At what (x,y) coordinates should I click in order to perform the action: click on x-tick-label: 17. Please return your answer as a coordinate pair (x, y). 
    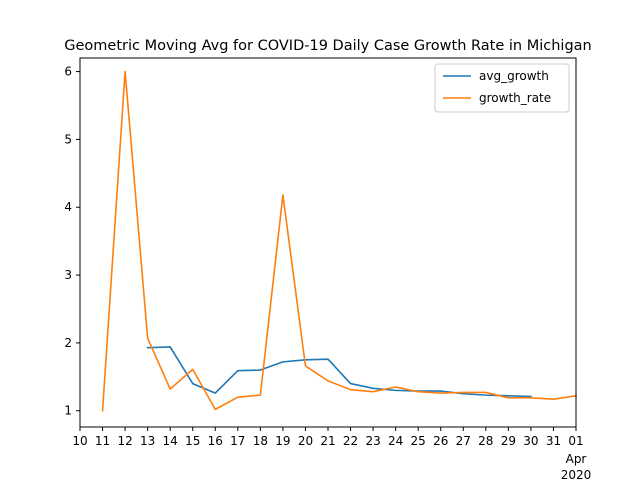
    Looking at the image, I should click on (237, 441).